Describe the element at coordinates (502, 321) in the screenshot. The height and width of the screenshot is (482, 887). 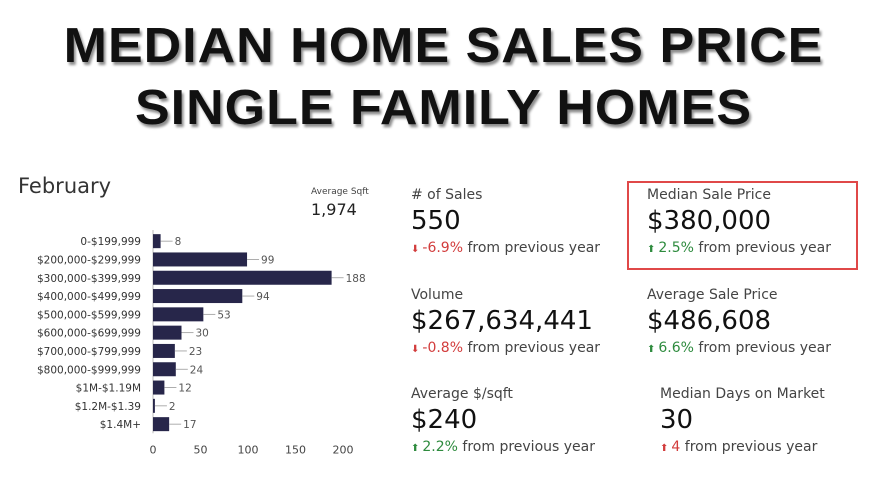
I see `stat-volume-value: $267,634,441` at that location.